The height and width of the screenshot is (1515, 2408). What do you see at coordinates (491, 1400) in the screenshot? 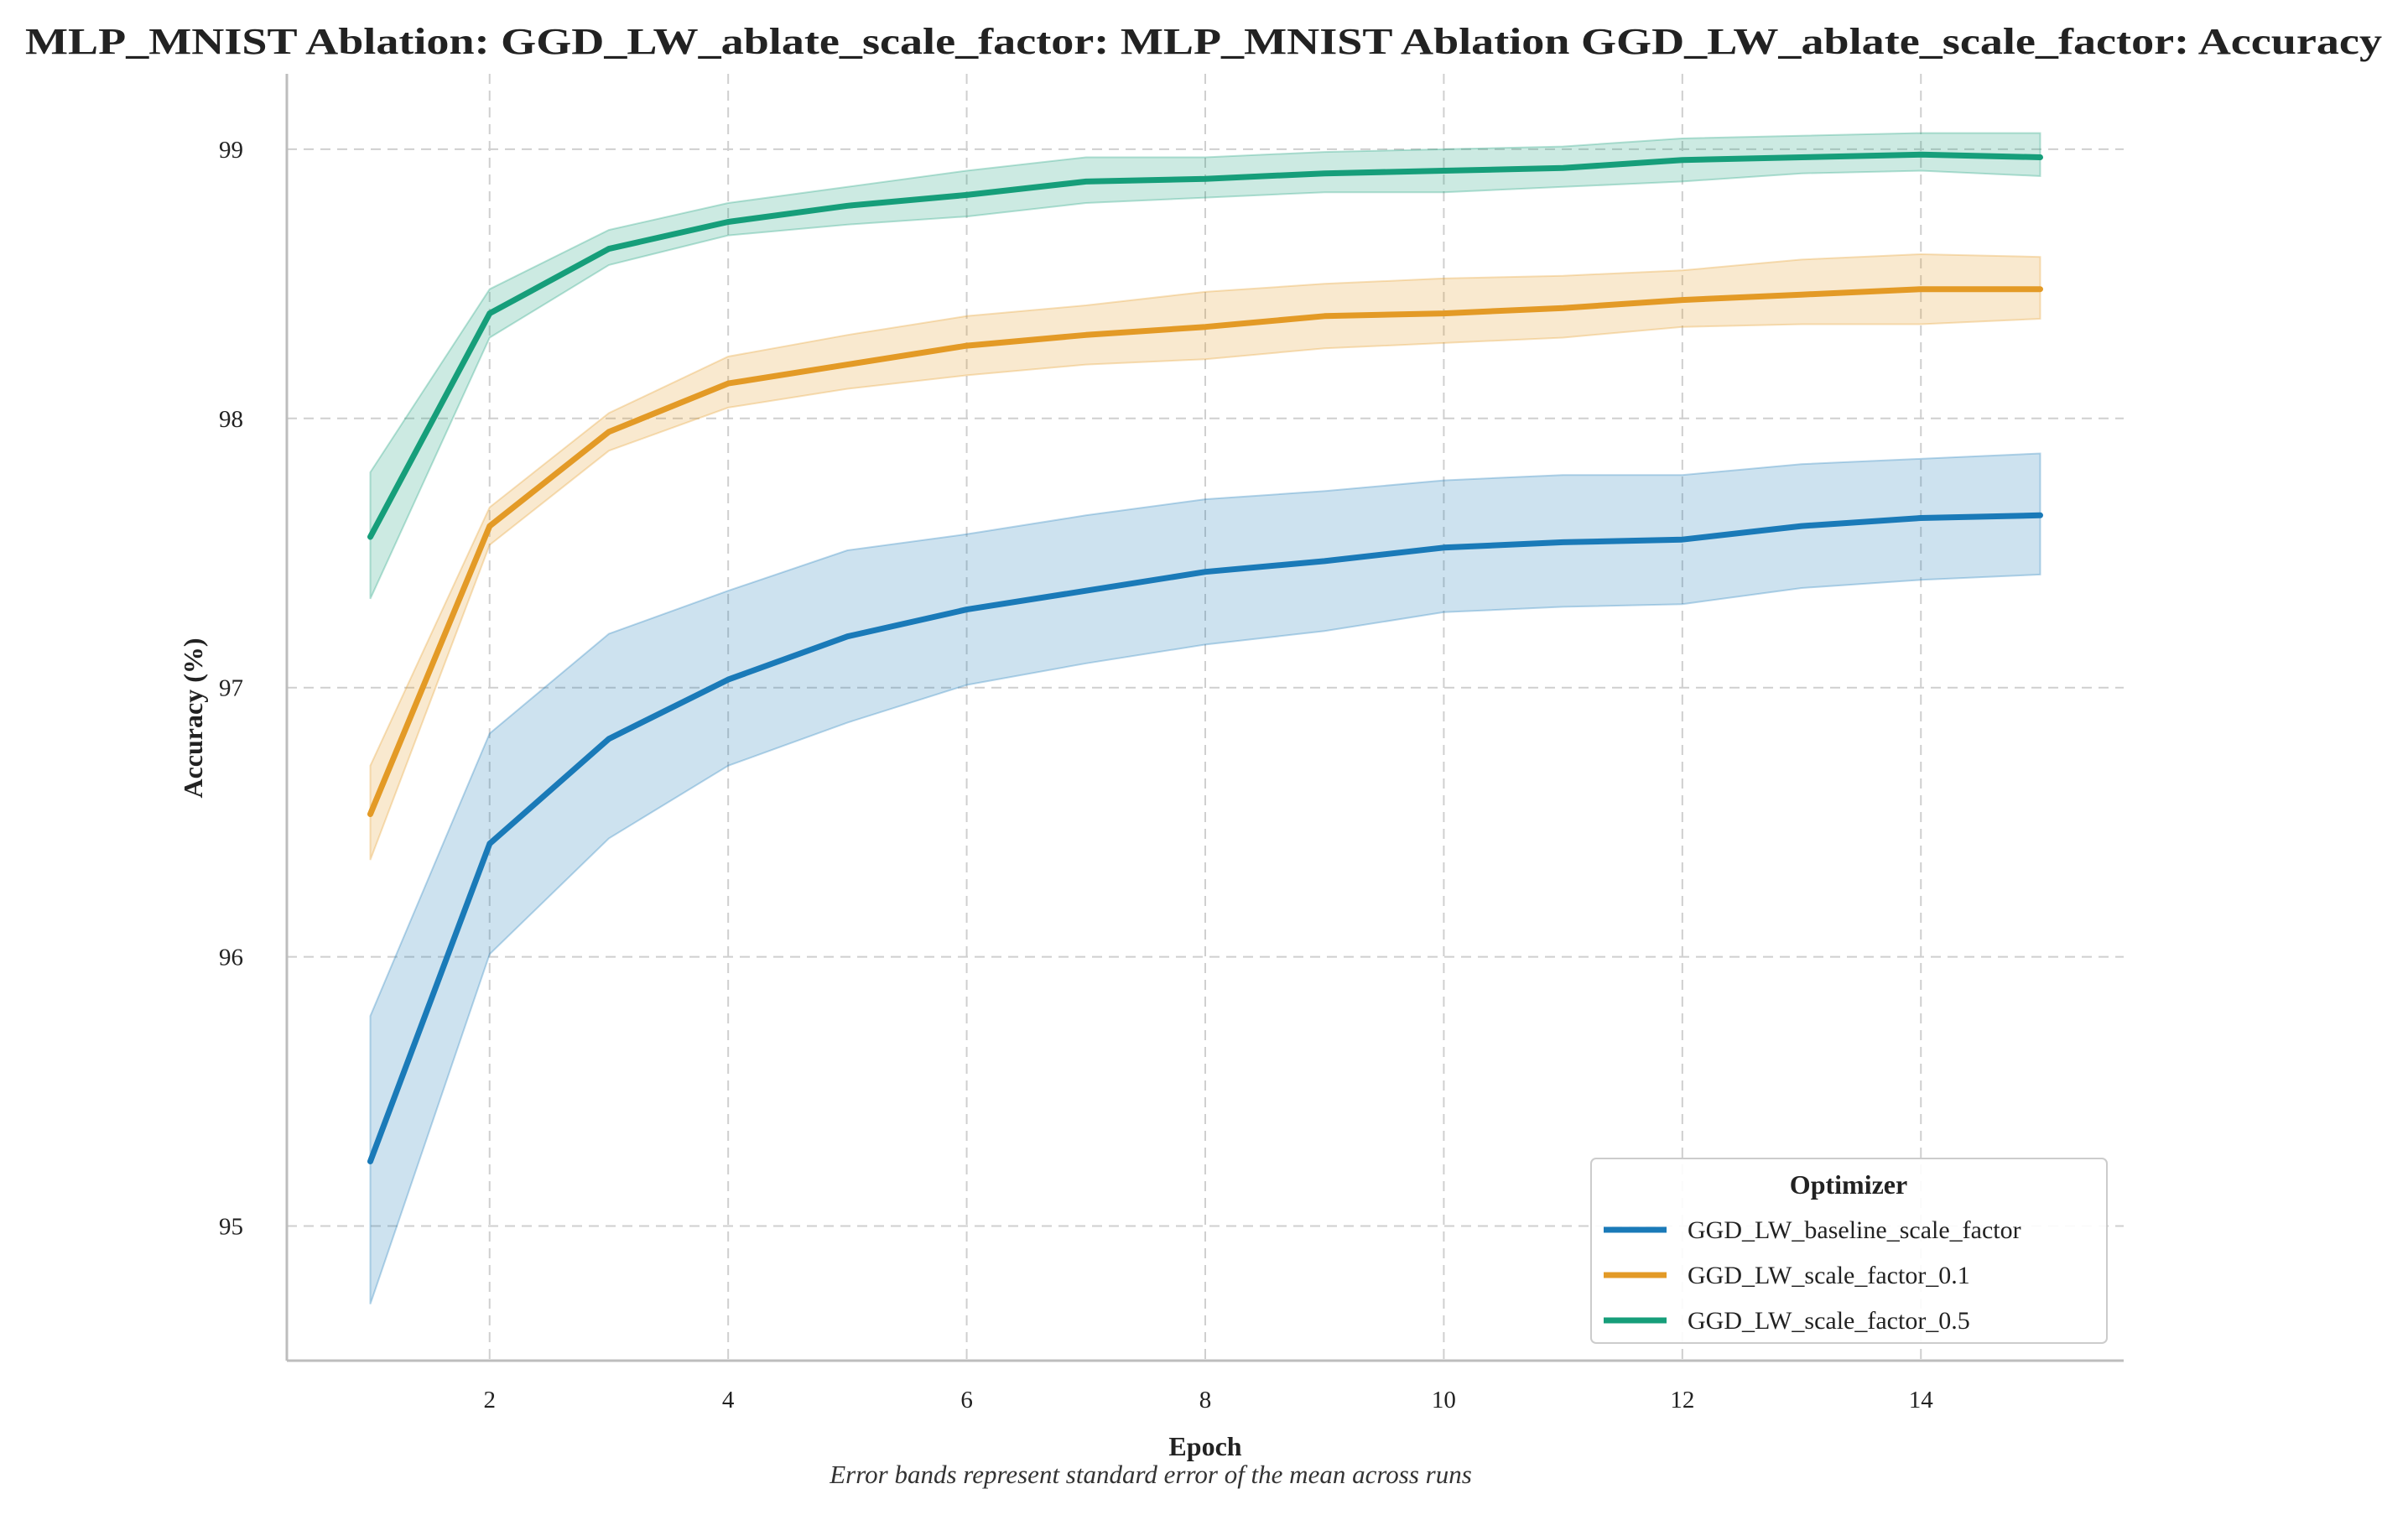
I see `x-tick-label: 2` at bounding box center [491, 1400].